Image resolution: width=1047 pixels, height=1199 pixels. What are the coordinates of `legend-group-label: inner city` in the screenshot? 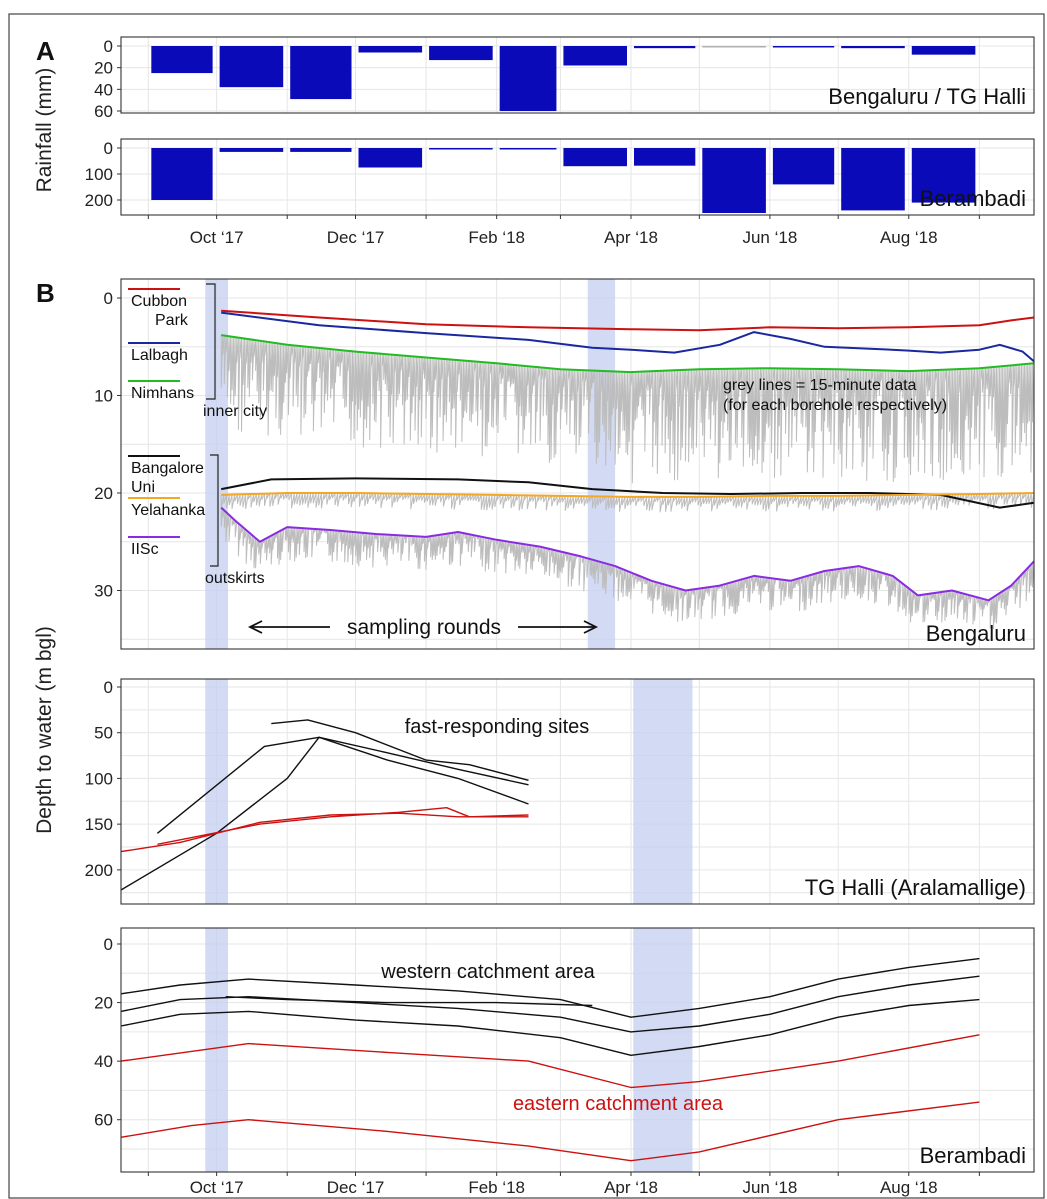 It's located at (235, 411).